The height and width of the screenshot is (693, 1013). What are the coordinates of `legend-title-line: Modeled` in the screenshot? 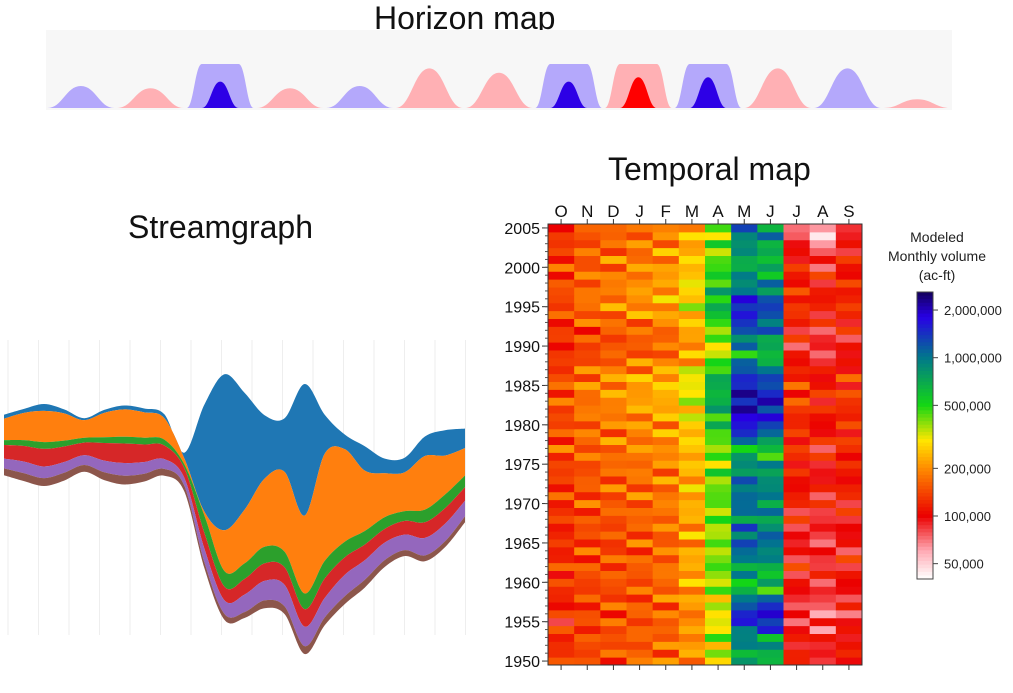 It's located at (937, 237).